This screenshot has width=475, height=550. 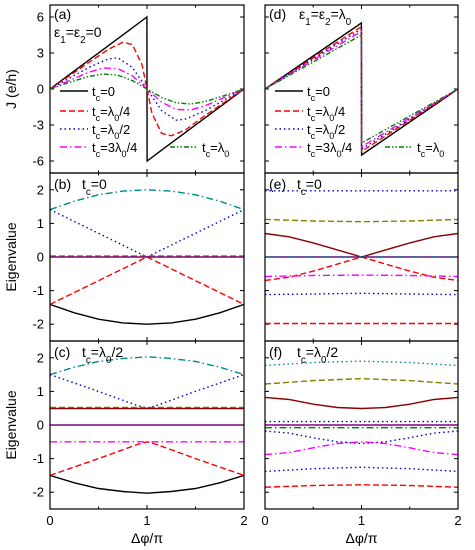 I want to click on panel-annotation: ε1=ε2=λ0, so click(x=325, y=17).